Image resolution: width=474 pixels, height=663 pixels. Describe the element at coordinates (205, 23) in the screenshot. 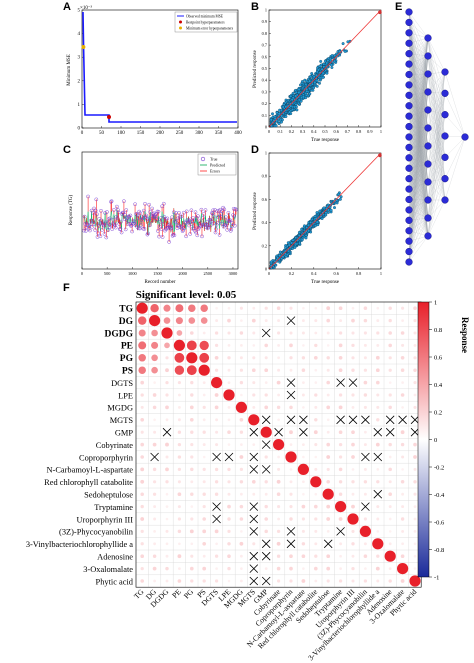

I see `panel-a-legend-best: Bestpoint hyperparameters` at that location.